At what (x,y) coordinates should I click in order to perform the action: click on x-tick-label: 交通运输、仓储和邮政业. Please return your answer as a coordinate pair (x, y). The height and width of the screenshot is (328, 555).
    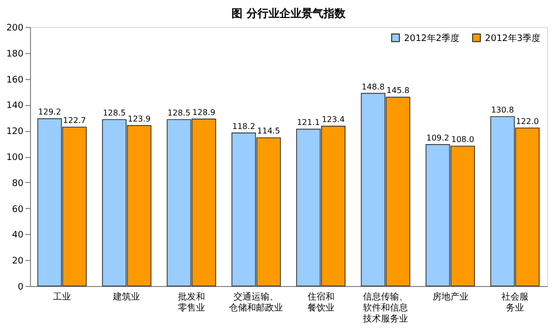
    Looking at the image, I should click on (256, 303).